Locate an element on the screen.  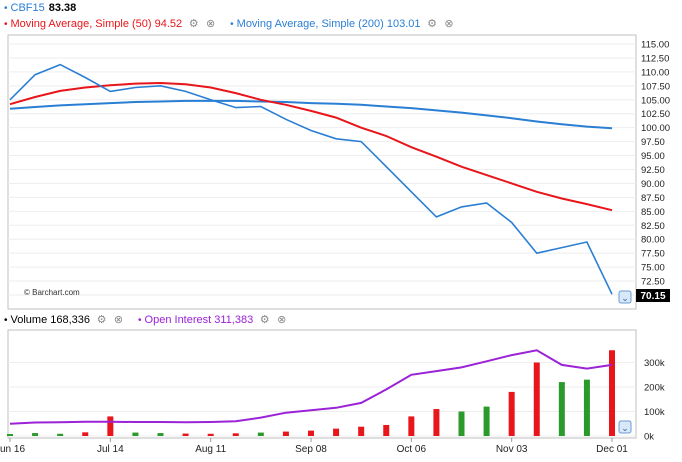
price-tag-box is located at coordinates (653, 295).